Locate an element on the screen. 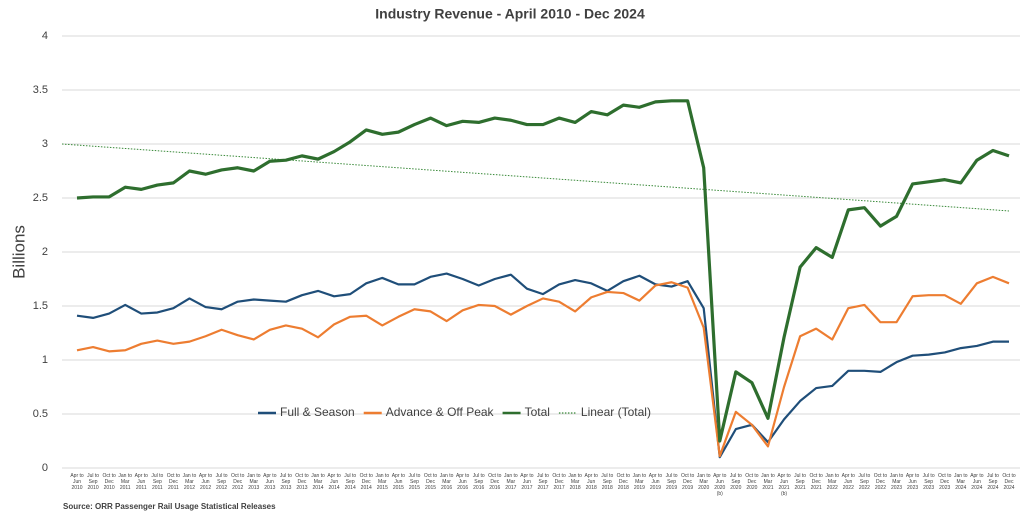 This screenshot has width=1024, height=527. x-tick-label: Apr to Jun 2017 is located at coordinates (527, 482).